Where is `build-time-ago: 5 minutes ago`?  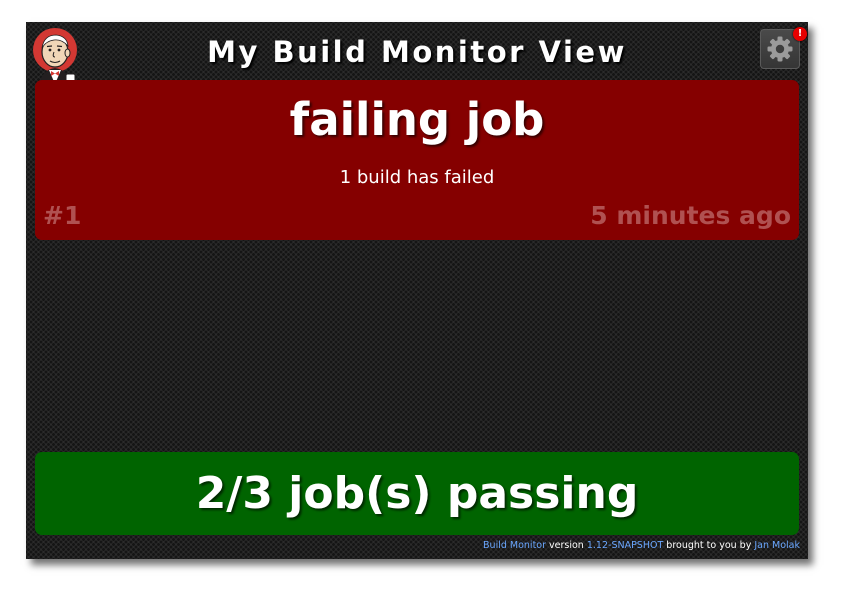 build-time-ago: 5 minutes ago is located at coordinates (690, 215).